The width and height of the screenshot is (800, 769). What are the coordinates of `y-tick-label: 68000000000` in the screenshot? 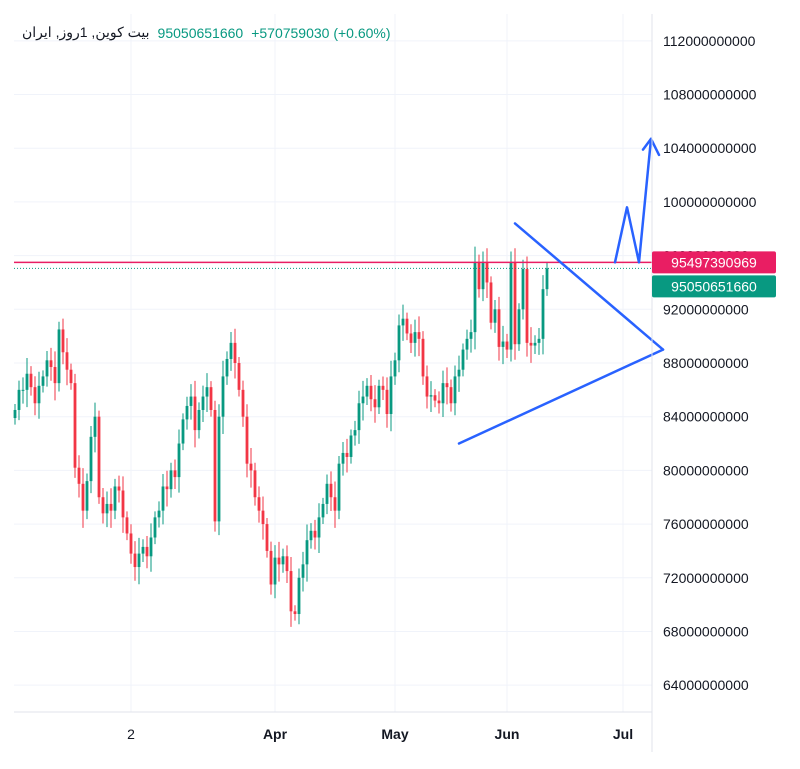 It's located at (706, 631).